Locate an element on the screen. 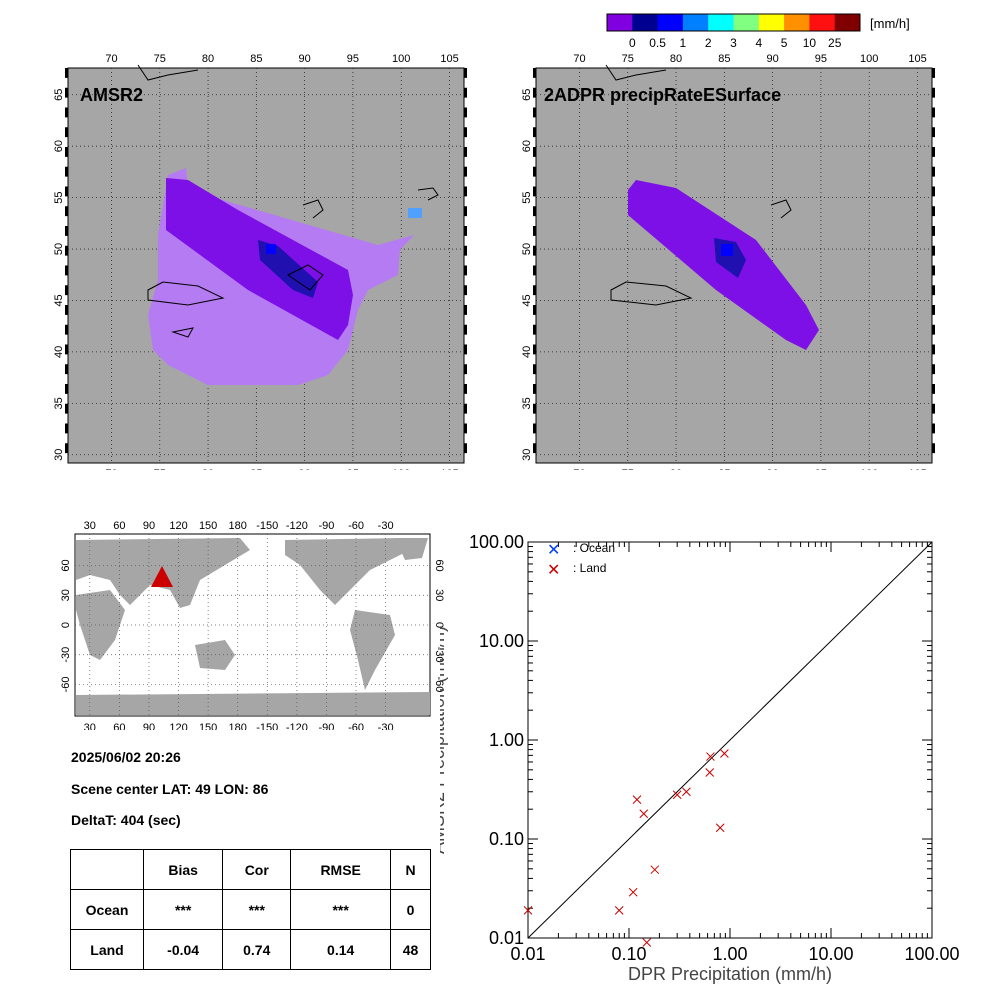  x-tick-label: 10.00 is located at coordinates (830, 954).